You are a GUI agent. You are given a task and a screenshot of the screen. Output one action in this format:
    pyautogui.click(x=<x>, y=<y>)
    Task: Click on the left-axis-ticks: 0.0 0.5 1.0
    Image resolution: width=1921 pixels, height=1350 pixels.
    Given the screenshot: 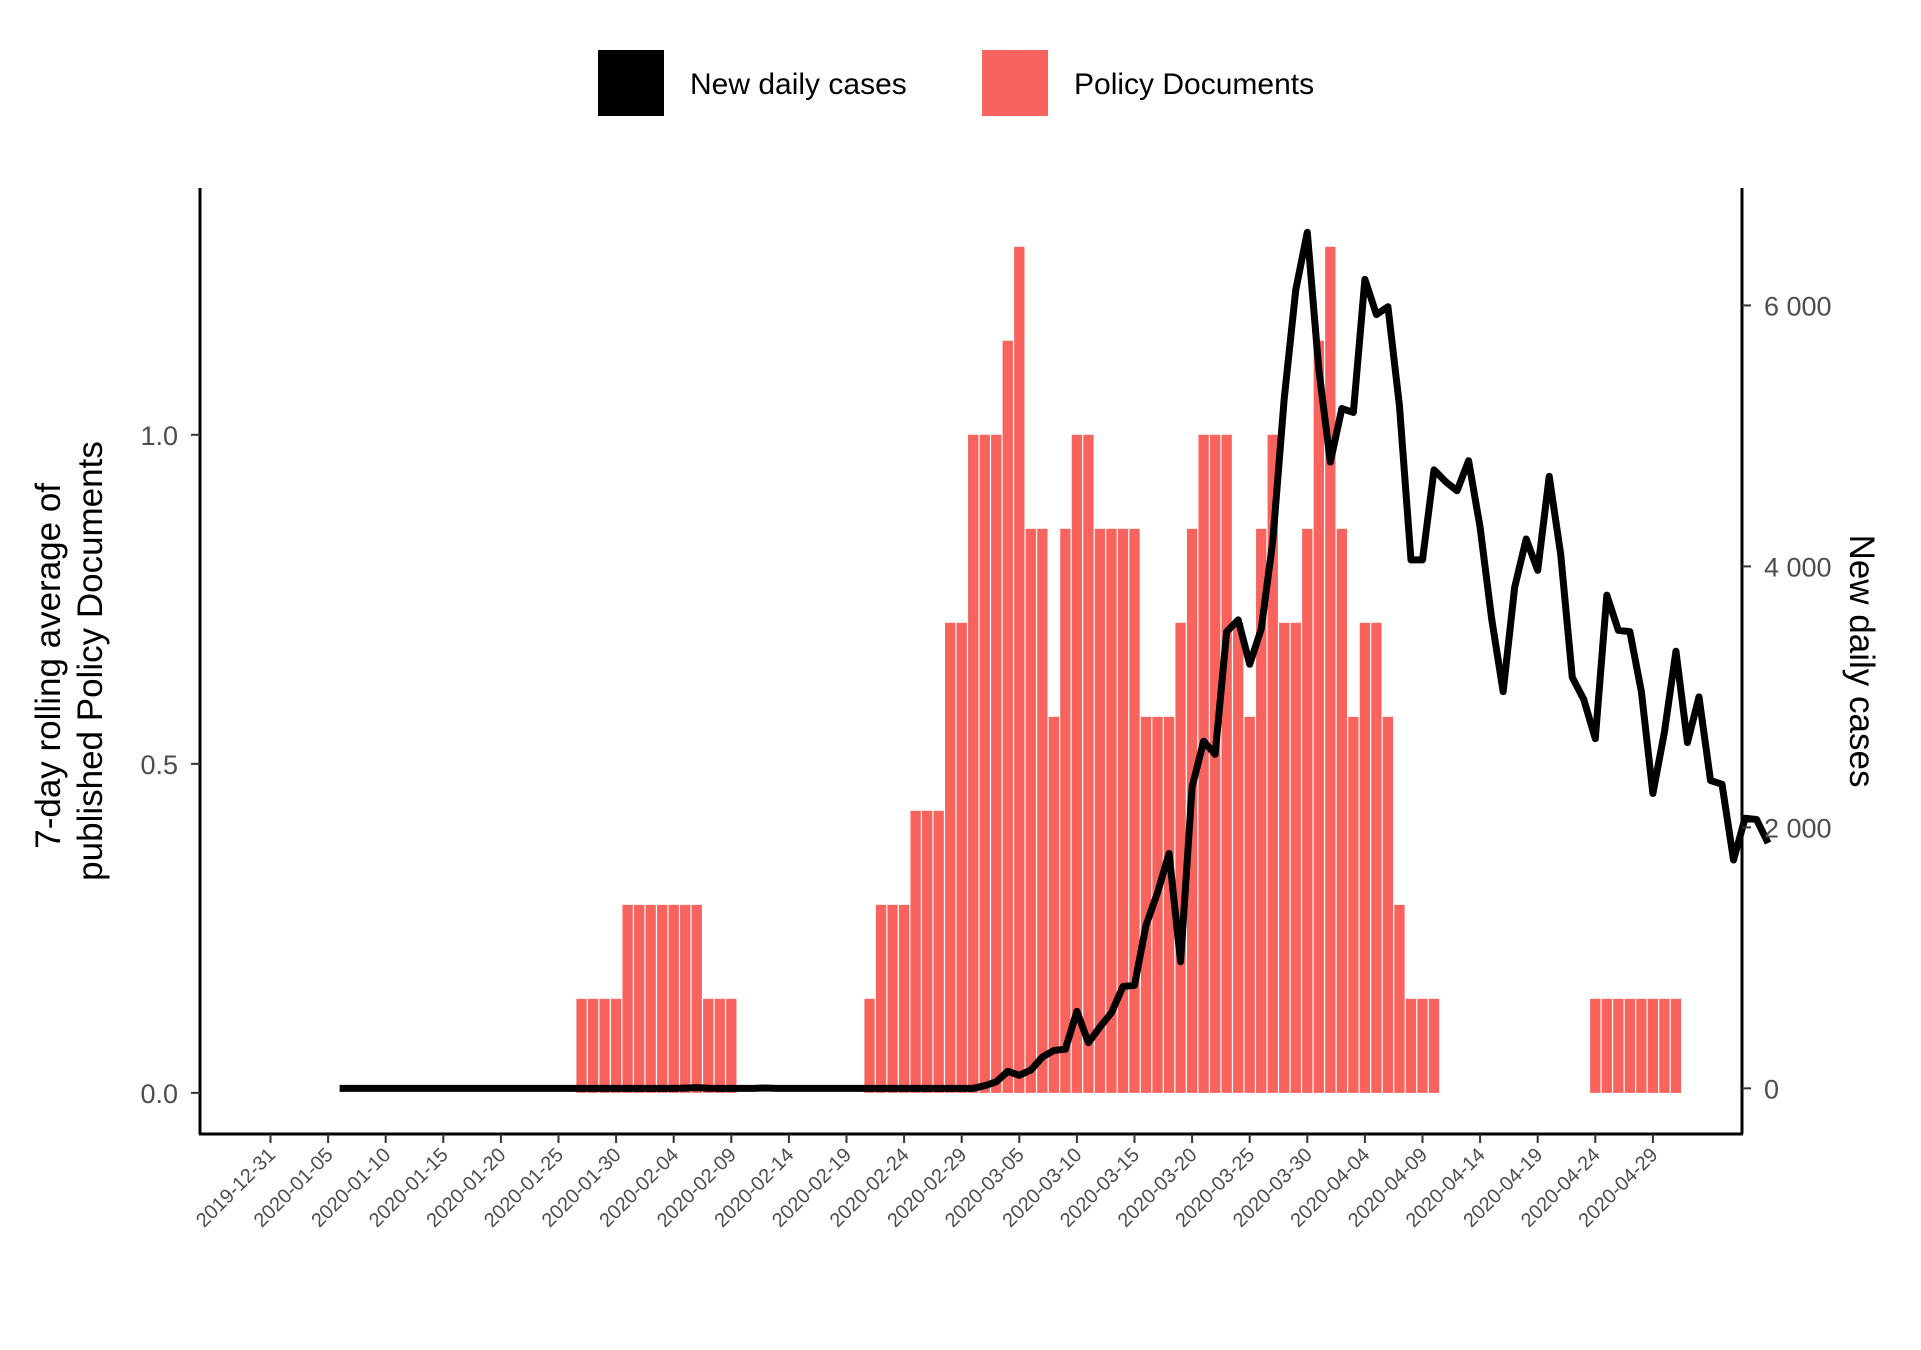 What is the action you would take?
    pyautogui.click(x=170, y=765)
    